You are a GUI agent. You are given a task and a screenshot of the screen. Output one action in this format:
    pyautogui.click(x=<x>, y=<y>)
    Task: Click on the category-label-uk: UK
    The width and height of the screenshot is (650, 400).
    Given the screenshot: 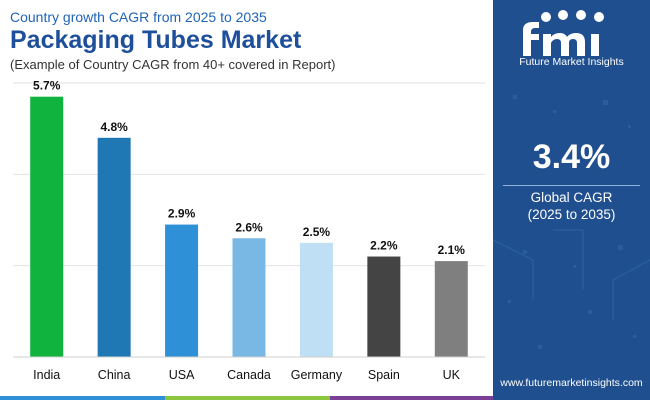 What is the action you would take?
    pyautogui.click(x=452, y=375)
    